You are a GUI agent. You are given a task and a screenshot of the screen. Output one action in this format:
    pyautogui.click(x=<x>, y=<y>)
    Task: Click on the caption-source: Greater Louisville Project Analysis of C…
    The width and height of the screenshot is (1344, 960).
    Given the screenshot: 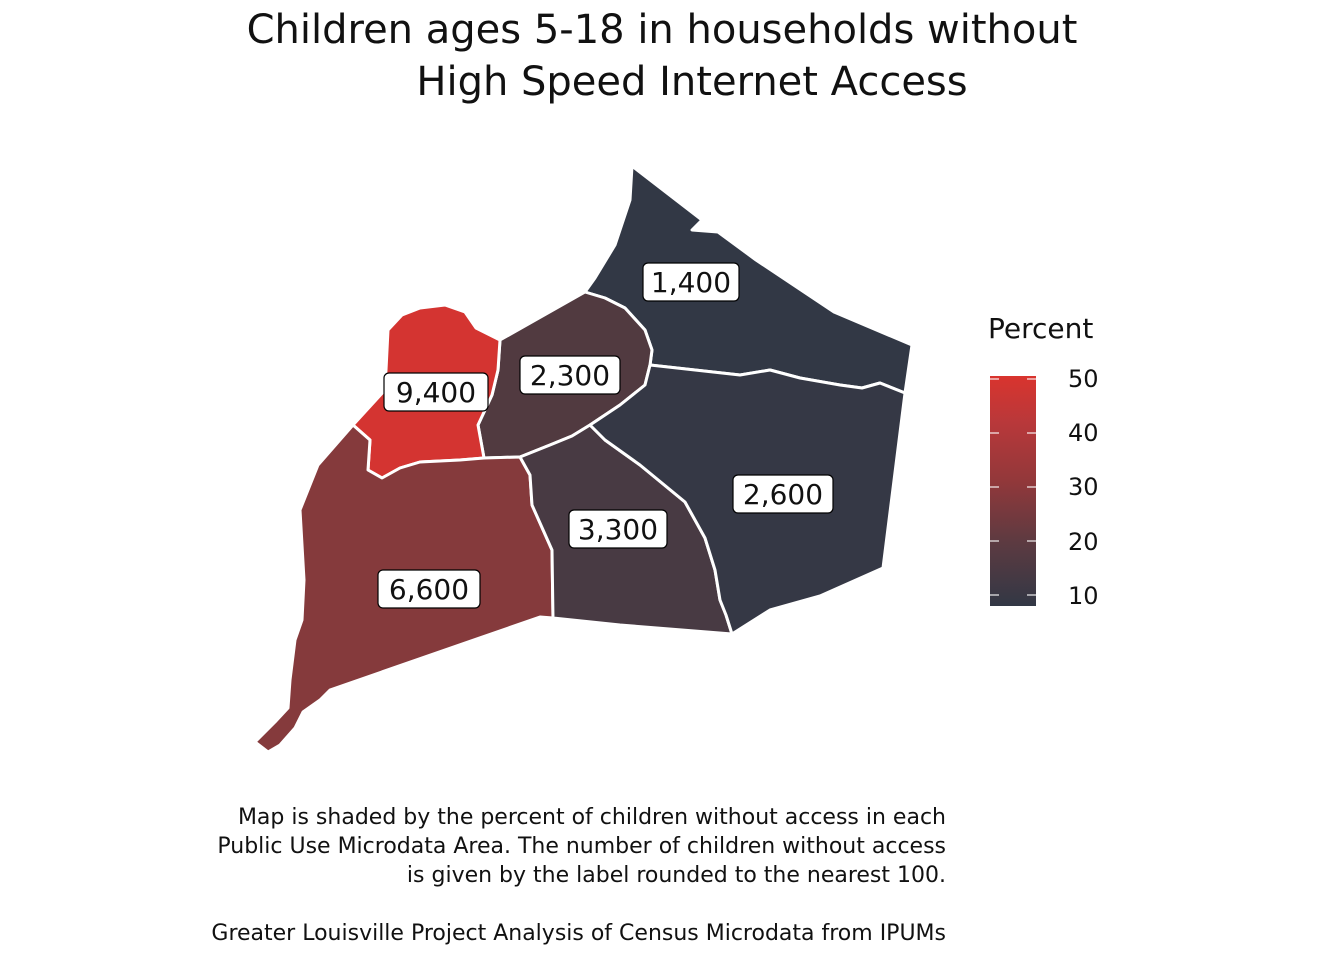 What is the action you would take?
    pyautogui.click(x=578, y=933)
    